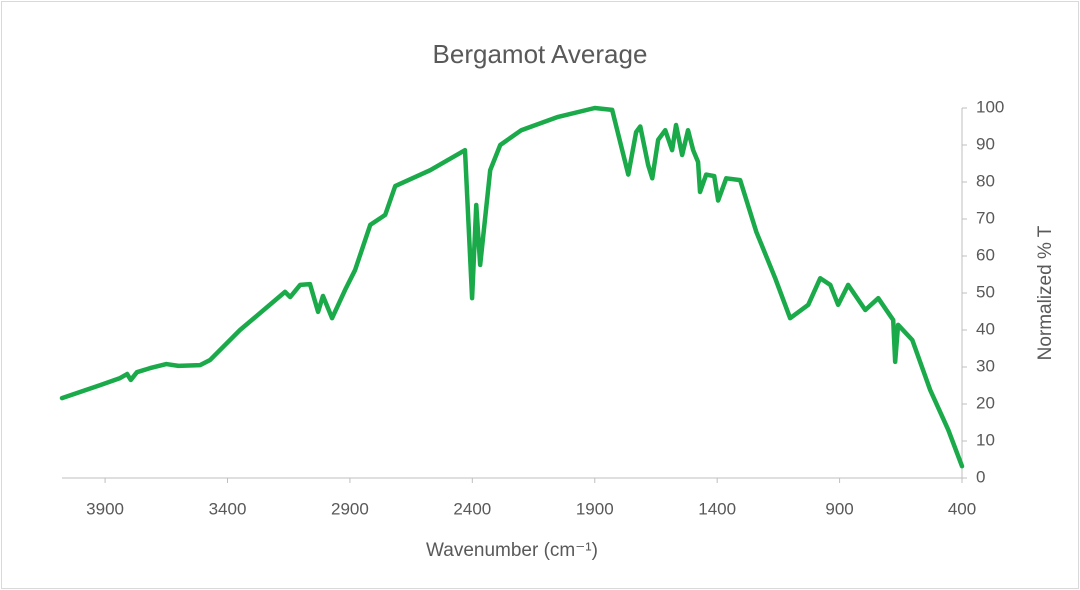 The height and width of the screenshot is (590, 1080). Describe the element at coordinates (985, 217) in the screenshot. I see `y-tick-label: 70` at that location.